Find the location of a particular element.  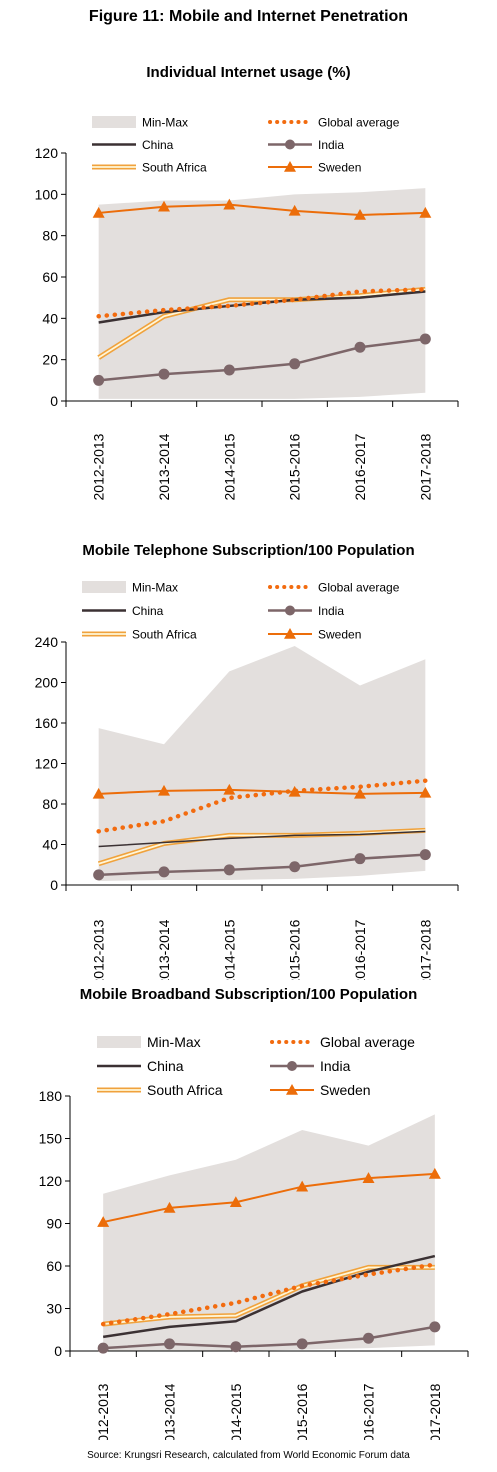

y-tick-label: 90 is located at coordinates (54, 1224).